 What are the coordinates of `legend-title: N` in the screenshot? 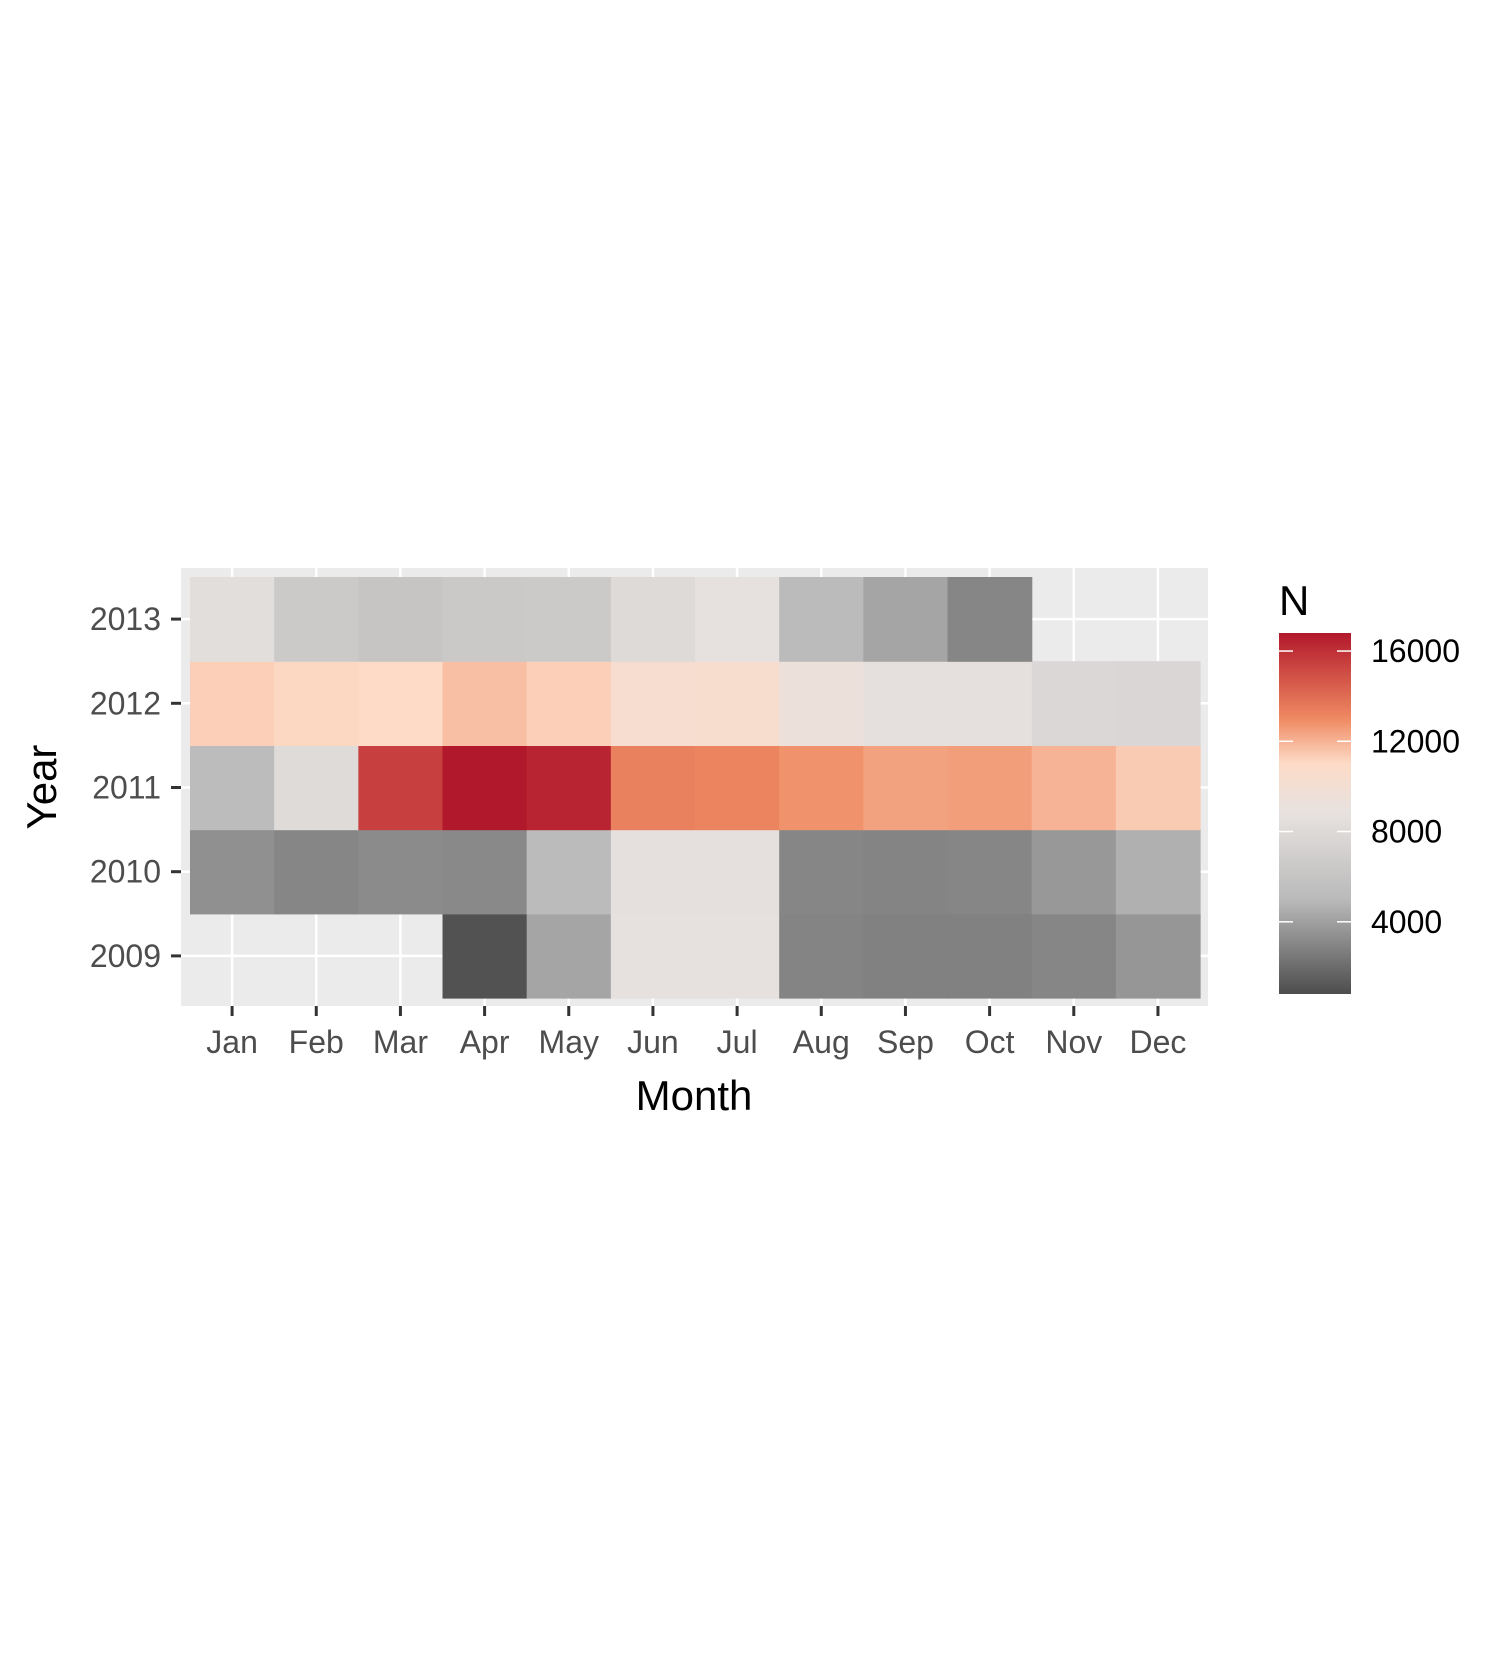 It's located at (1294, 600).